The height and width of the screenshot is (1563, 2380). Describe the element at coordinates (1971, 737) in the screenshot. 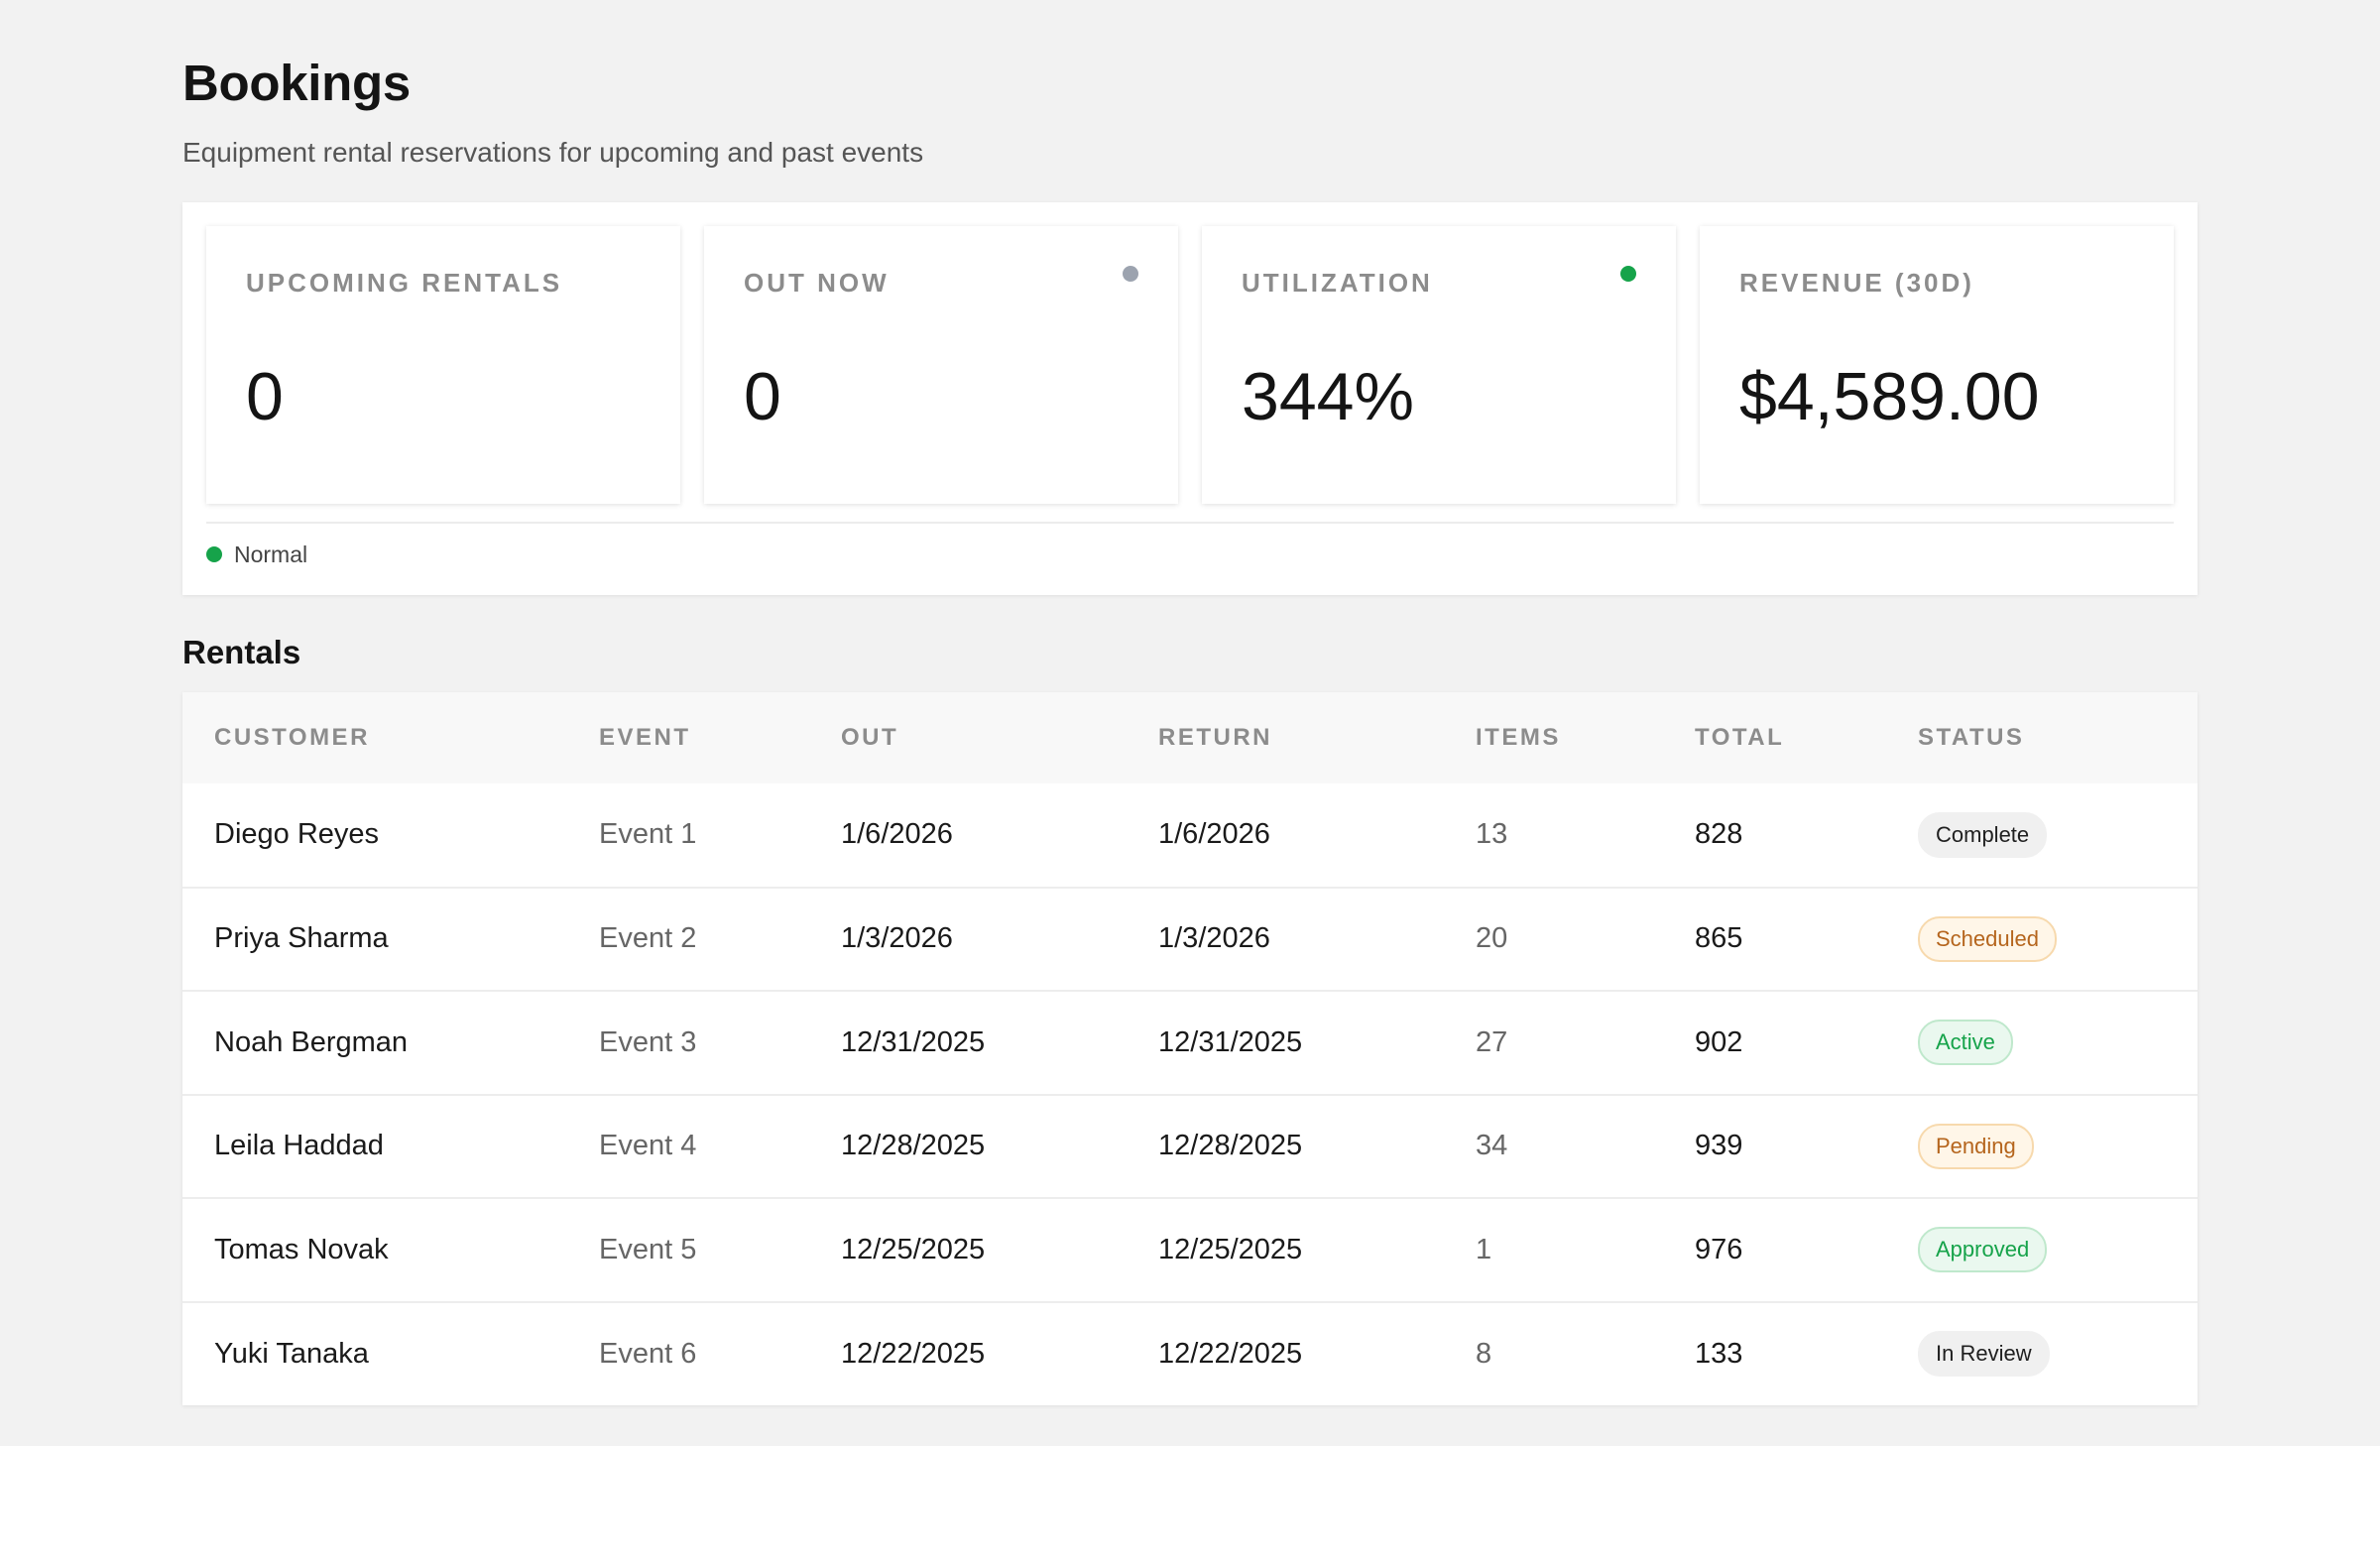

I see `column-header-status: STATUS` at that location.